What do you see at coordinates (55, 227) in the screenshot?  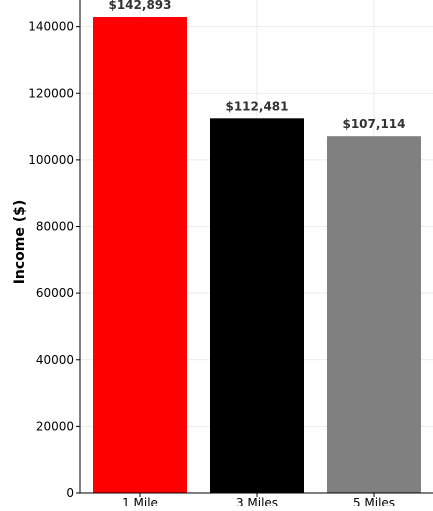 I see `y-tick-label: 80000` at bounding box center [55, 227].